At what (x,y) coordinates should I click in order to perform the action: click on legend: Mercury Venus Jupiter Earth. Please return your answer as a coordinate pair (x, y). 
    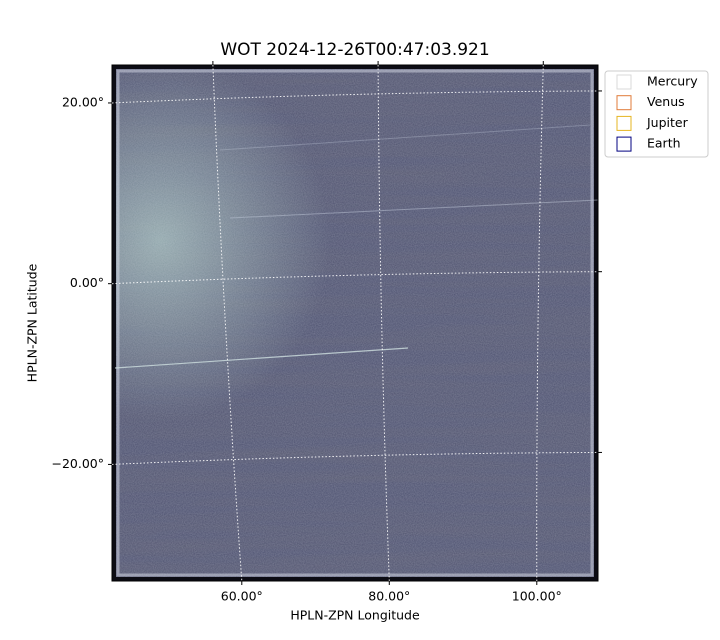
    Looking at the image, I should click on (656, 114).